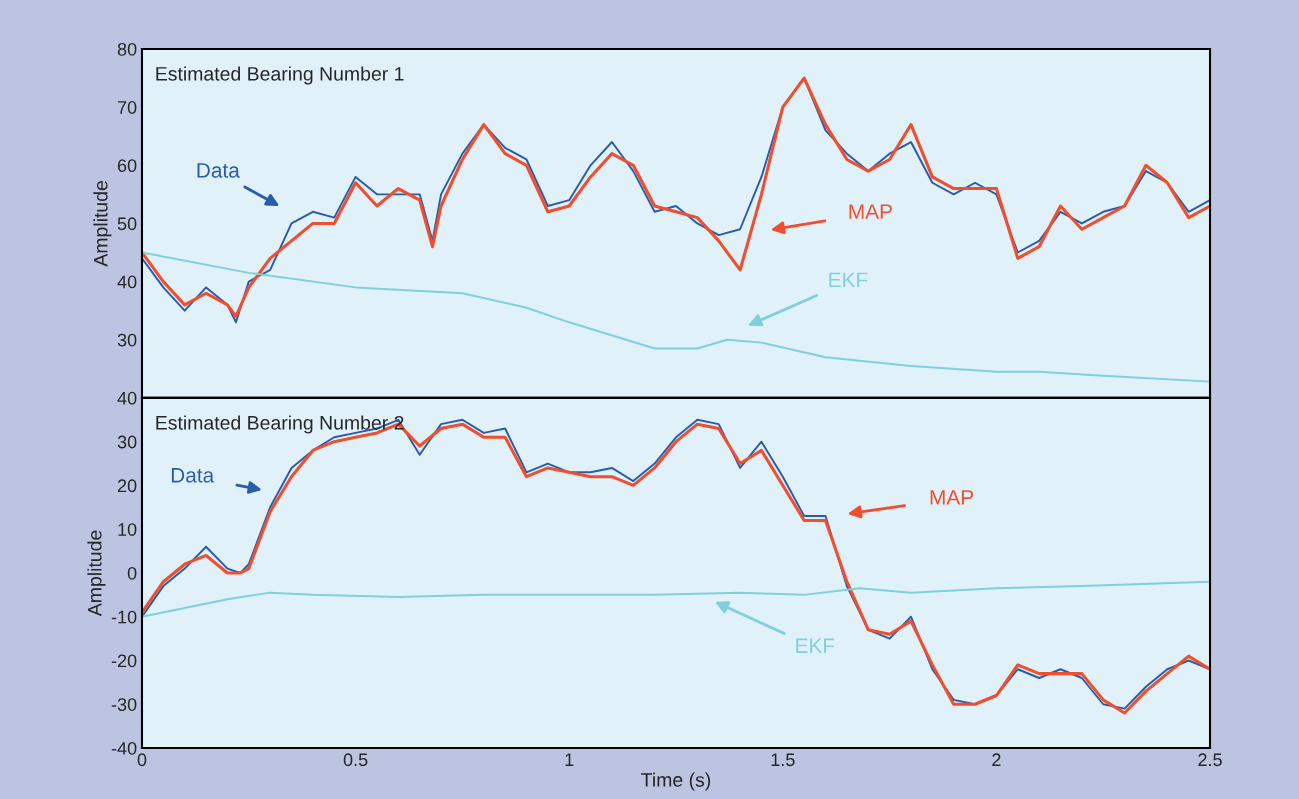 This screenshot has height=799, width=1299. I want to click on x-tick-label: 1.5, so click(783, 760).